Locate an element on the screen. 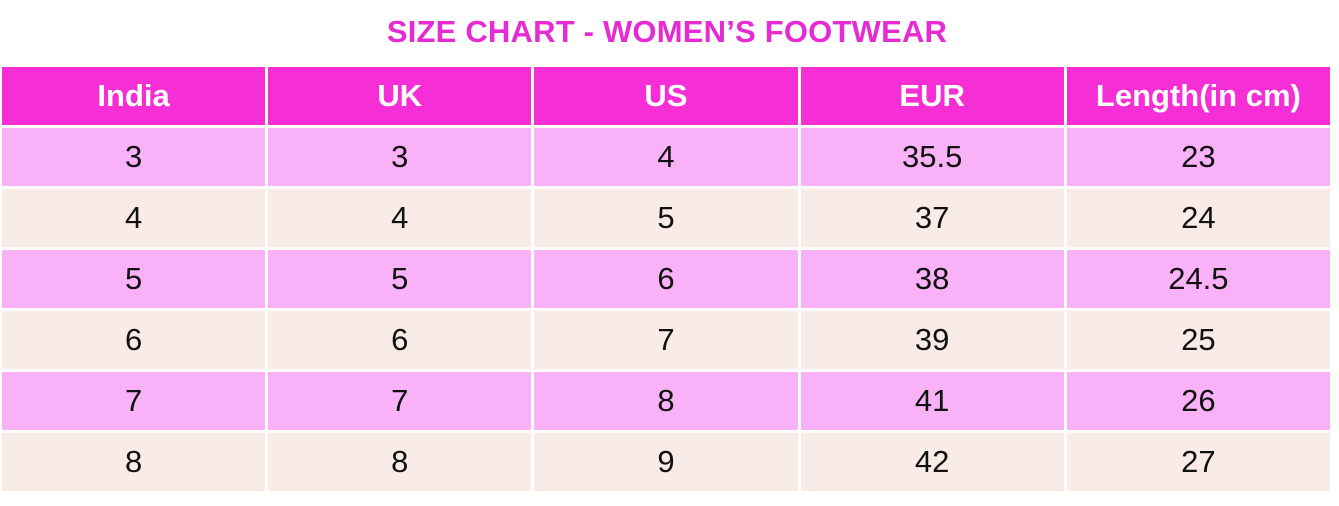  cell-length: 26 is located at coordinates (1198, 401).